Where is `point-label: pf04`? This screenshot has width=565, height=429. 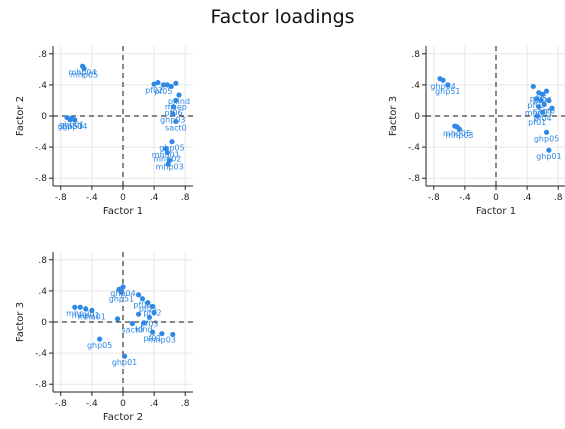
point-label: pf04 is located at coordinates (543, 118).